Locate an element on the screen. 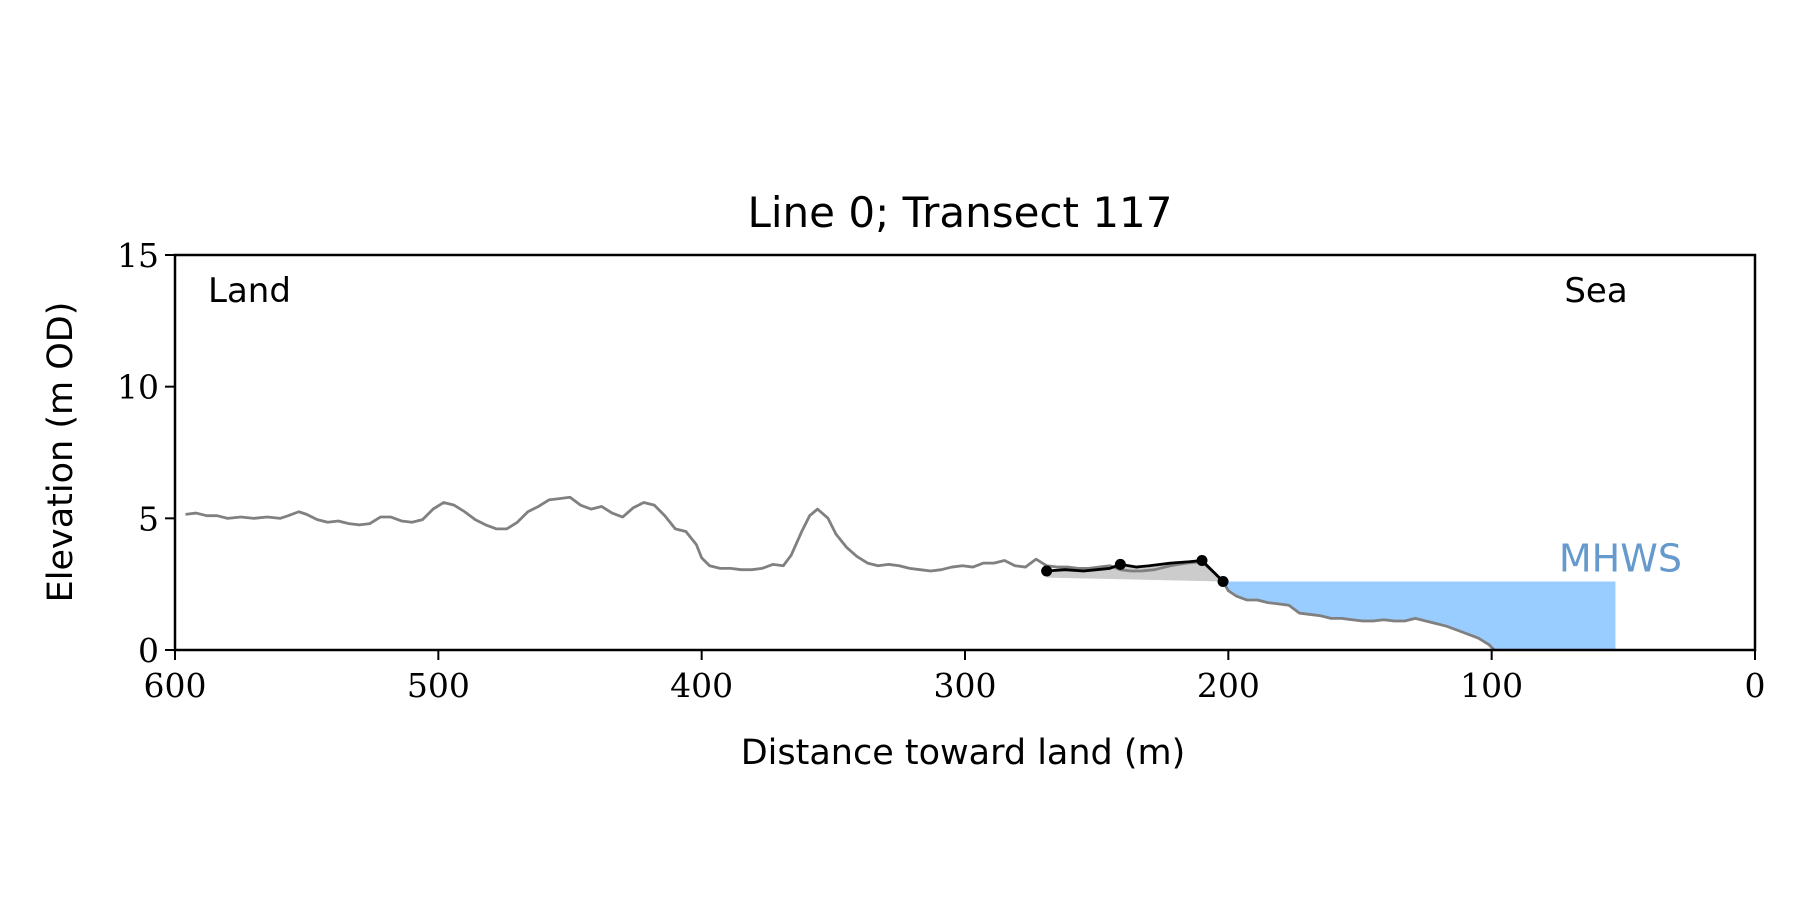 The width and height of the screenshot is (1800, 900). x-tick-label: 300 is located at coordinates (965, 685).